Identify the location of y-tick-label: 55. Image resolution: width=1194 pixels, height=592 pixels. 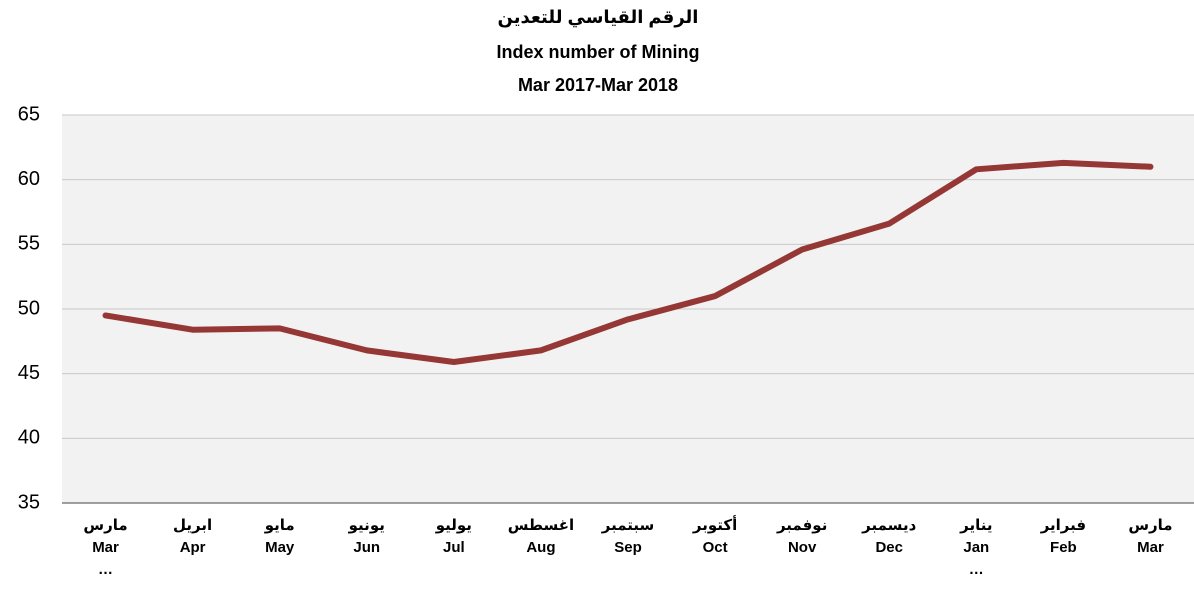
(29, 244).